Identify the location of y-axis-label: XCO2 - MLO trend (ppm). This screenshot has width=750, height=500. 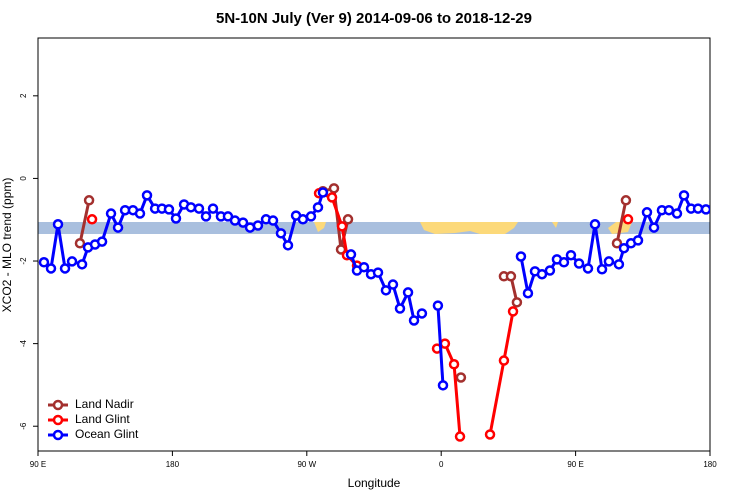
(7, 245).